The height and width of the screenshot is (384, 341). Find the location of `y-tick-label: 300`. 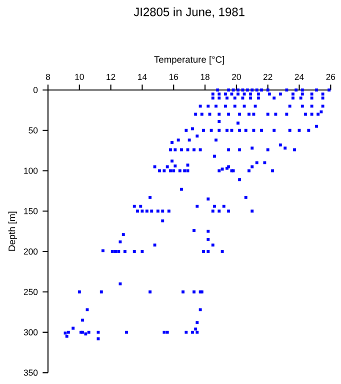

y-tick-label: 300 is located at coordinates (31, 332).